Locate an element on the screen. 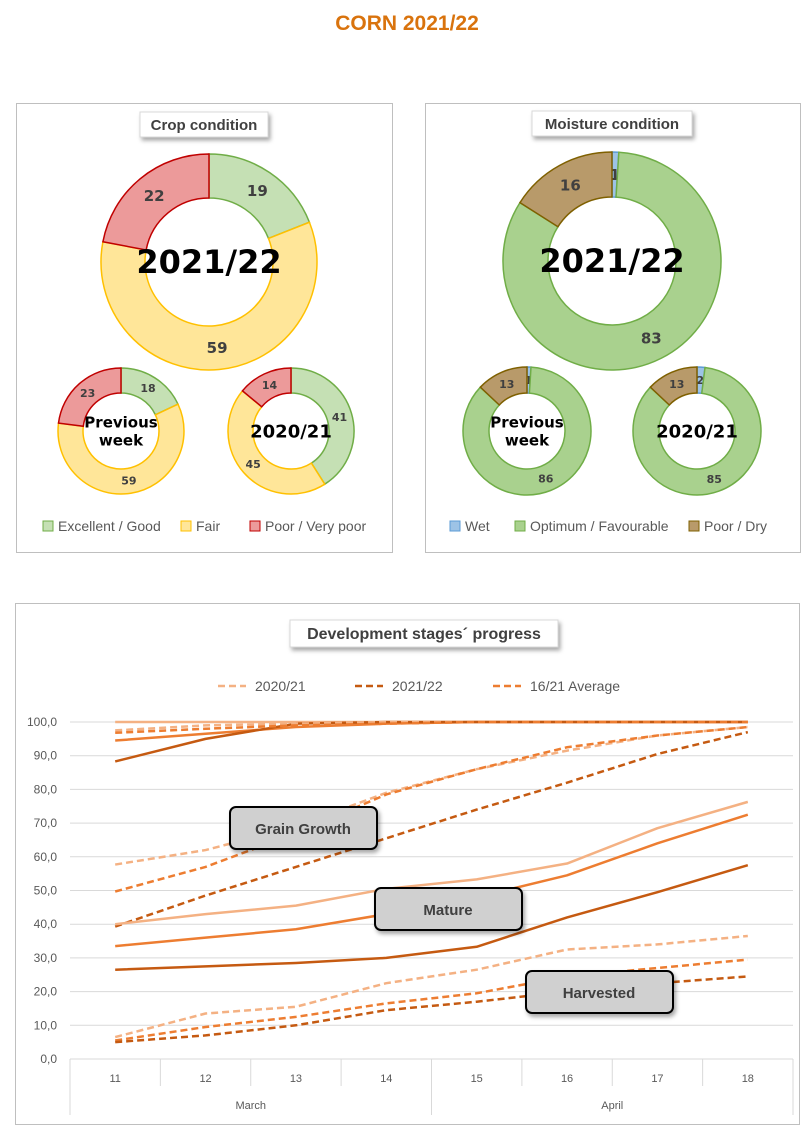 This screenshot has height=1133, width=810. y-tick-label: 20,0 is located at coordinates (46, 992).